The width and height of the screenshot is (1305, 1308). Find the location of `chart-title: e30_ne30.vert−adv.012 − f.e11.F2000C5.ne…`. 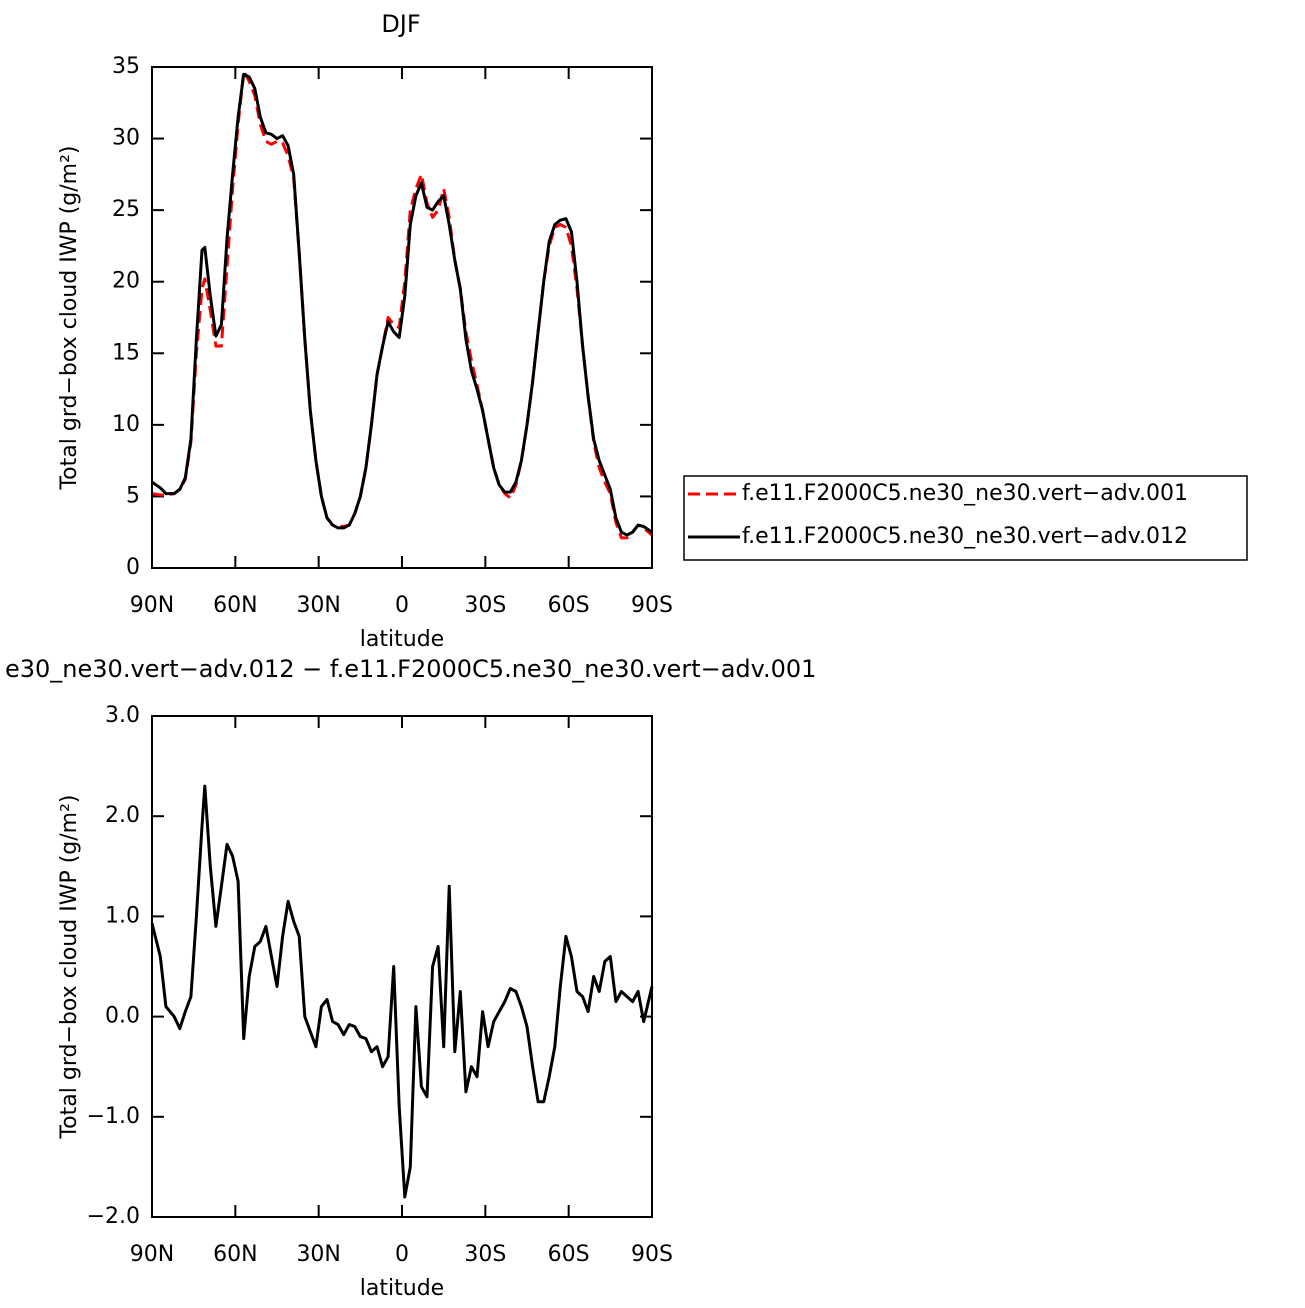

chart-title: e30_ne30.vert−adv.012 − f.e11.F2000C5.ne… is located at coordinates (410, 669).